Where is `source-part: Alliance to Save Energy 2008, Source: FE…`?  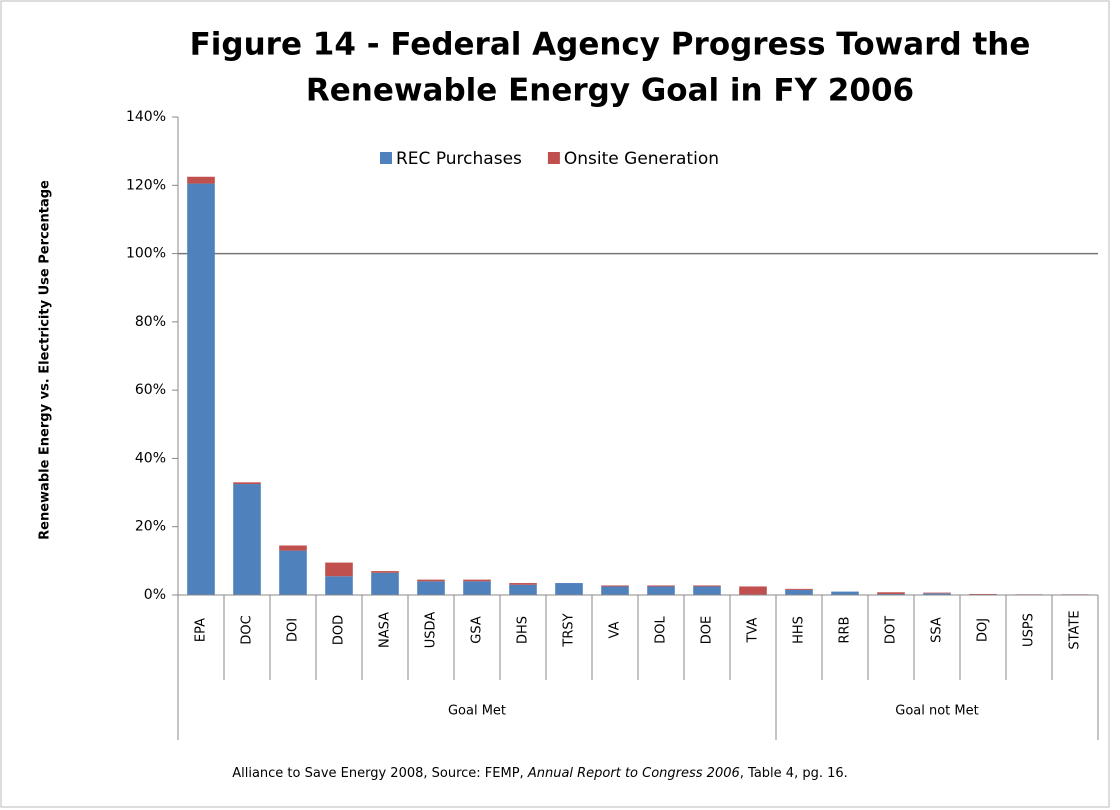 source-part: Alliance to Save Energy 2008, Source: FE… is located at coordinates (380, 773).